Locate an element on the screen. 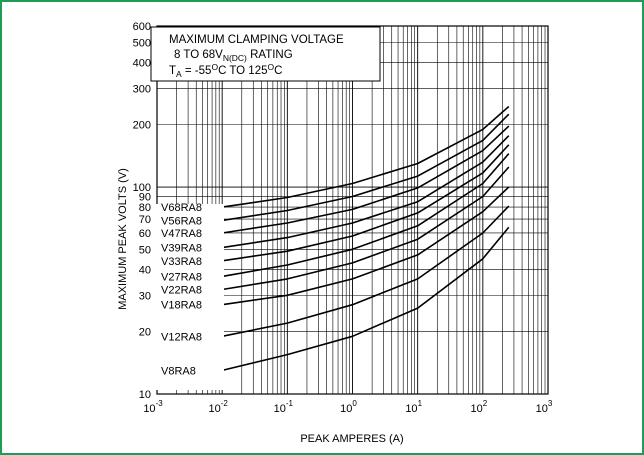 This screenshot has height=455, width=644. series-curve-v33ra8 is located at coordinates (366, 203).